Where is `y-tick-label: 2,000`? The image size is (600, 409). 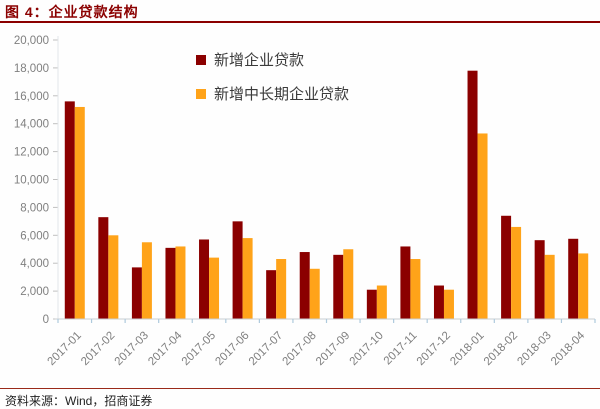 y-tick-label: 2,000 is located at coordinates (34, 292).